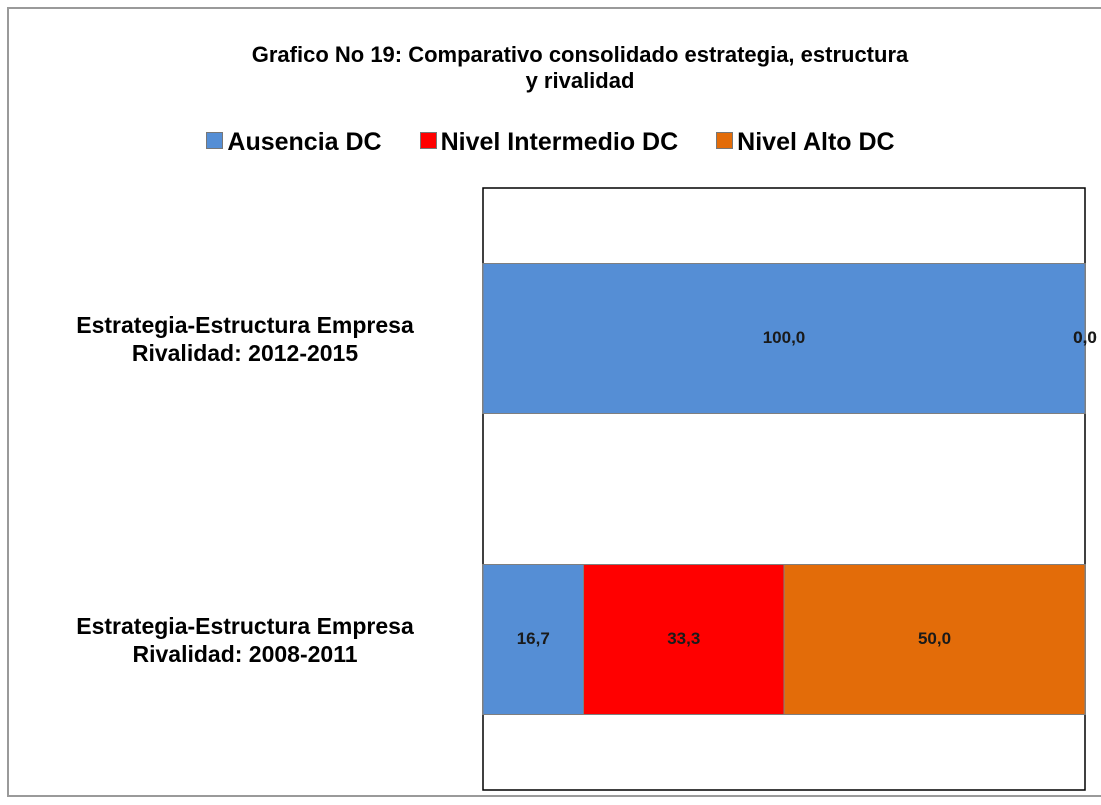 The height and width of the screenshot is (805, 1101). I want to click on data-label: 16,7, so click(533, 638).